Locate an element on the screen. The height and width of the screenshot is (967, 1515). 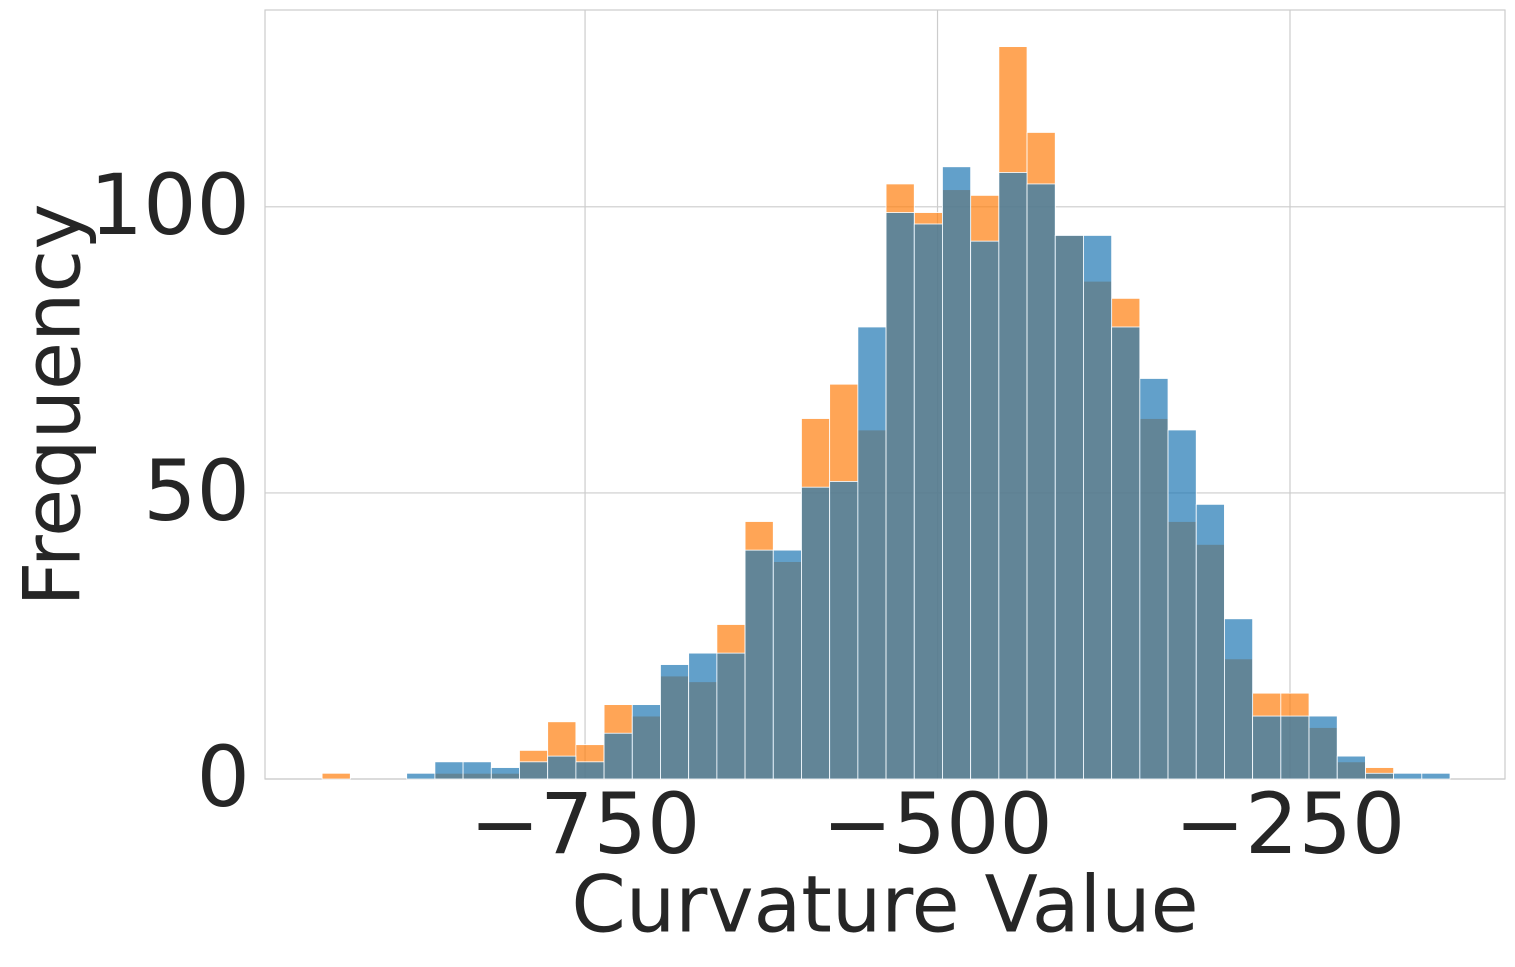
y-tick-label: 100 is located at coordinates (170, 205).